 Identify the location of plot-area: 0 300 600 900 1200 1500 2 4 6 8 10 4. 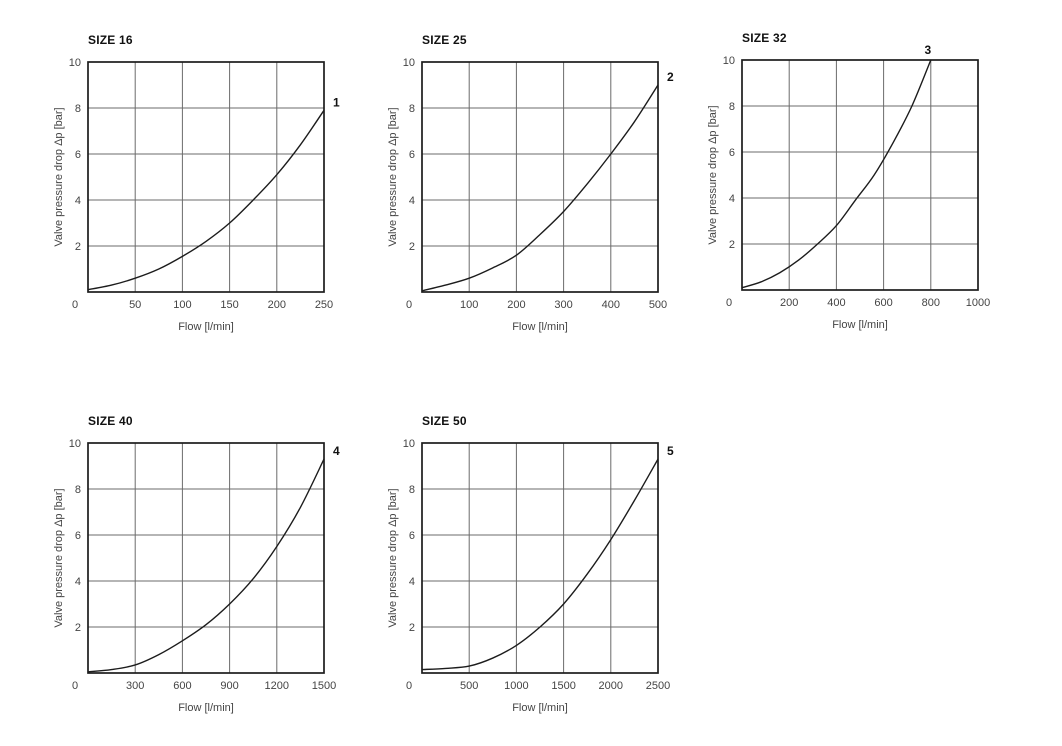
(204, 565).